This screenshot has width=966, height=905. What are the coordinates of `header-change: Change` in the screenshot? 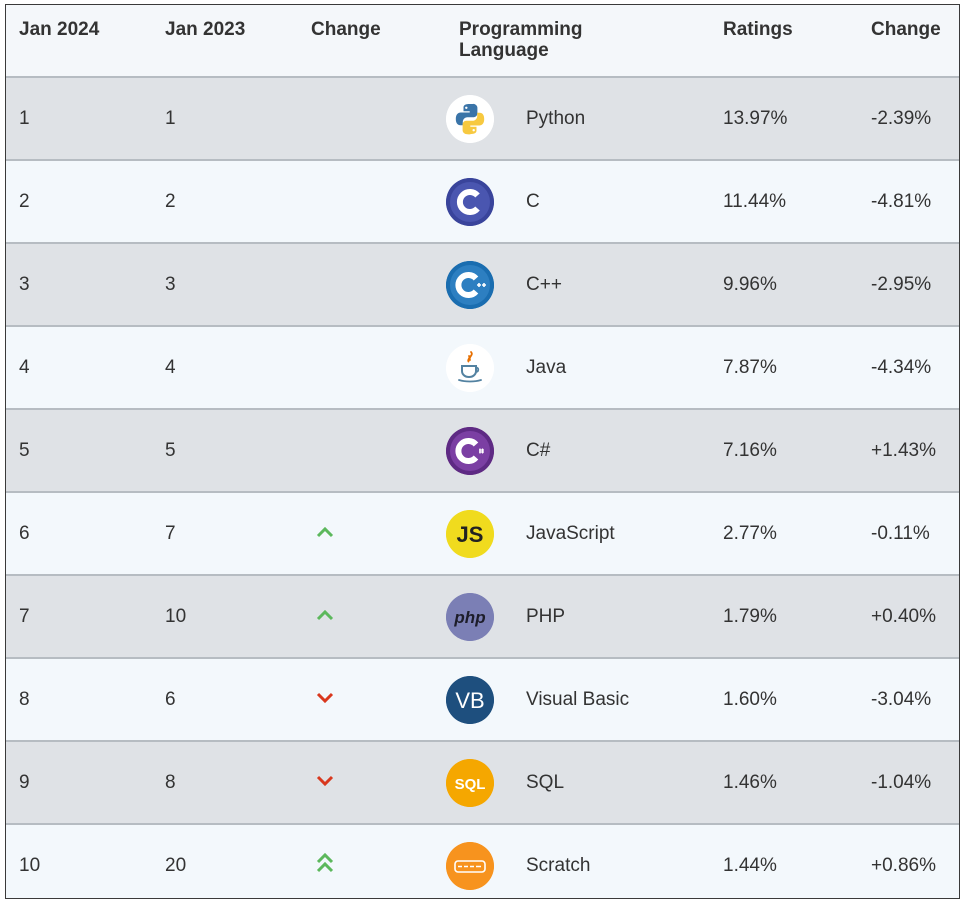 It's located at (372, 41).